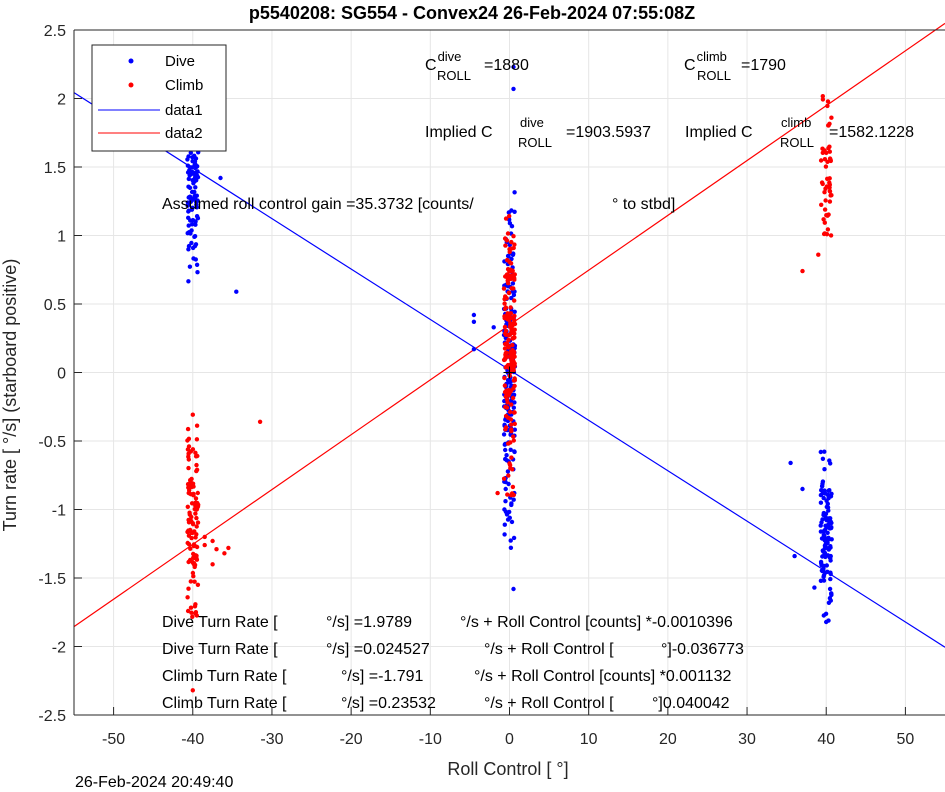  Describe the element at coordinates (271, 739) in the screenshot. I see `x-tick-label: -30` at that location.